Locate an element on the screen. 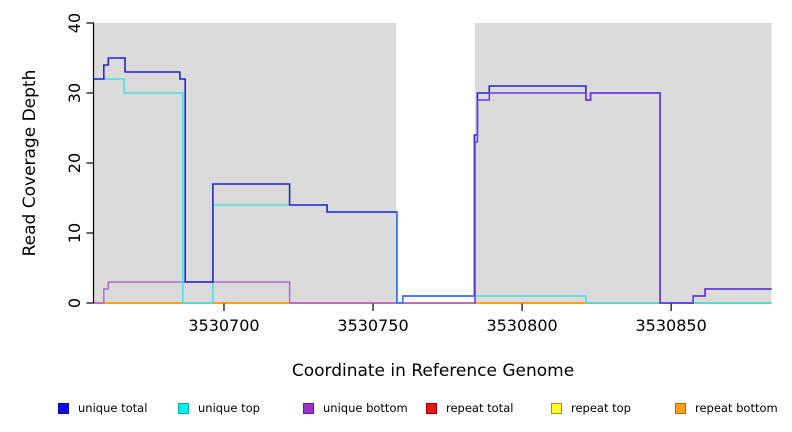 The width and height of the screenshot is (792, 432). legend-label: unique total is located at coordinates (113, 408).